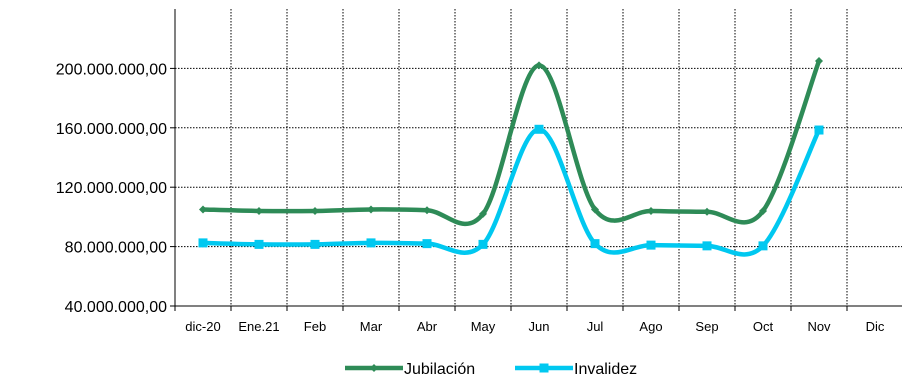 The width and height of the screenshot is (902, 379). I want to click on x-tick-label: May, so click(483, 326).